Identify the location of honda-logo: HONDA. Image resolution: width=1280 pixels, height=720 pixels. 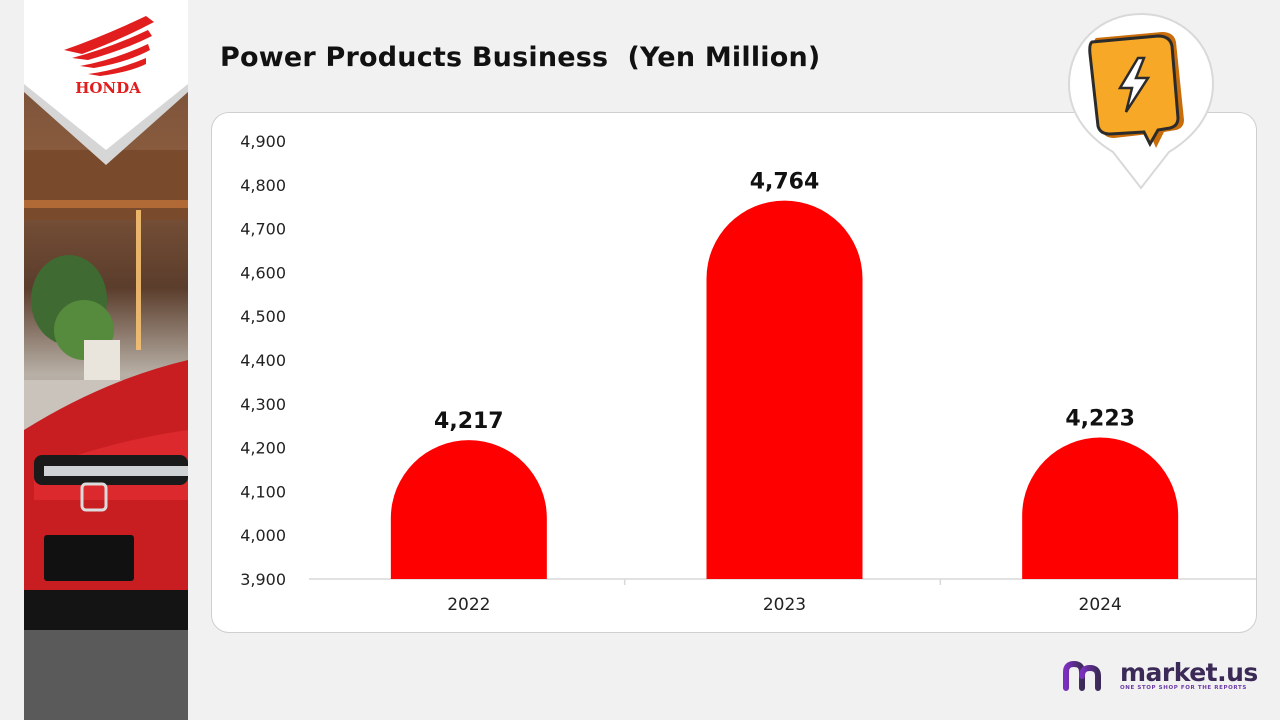
(106, 85).